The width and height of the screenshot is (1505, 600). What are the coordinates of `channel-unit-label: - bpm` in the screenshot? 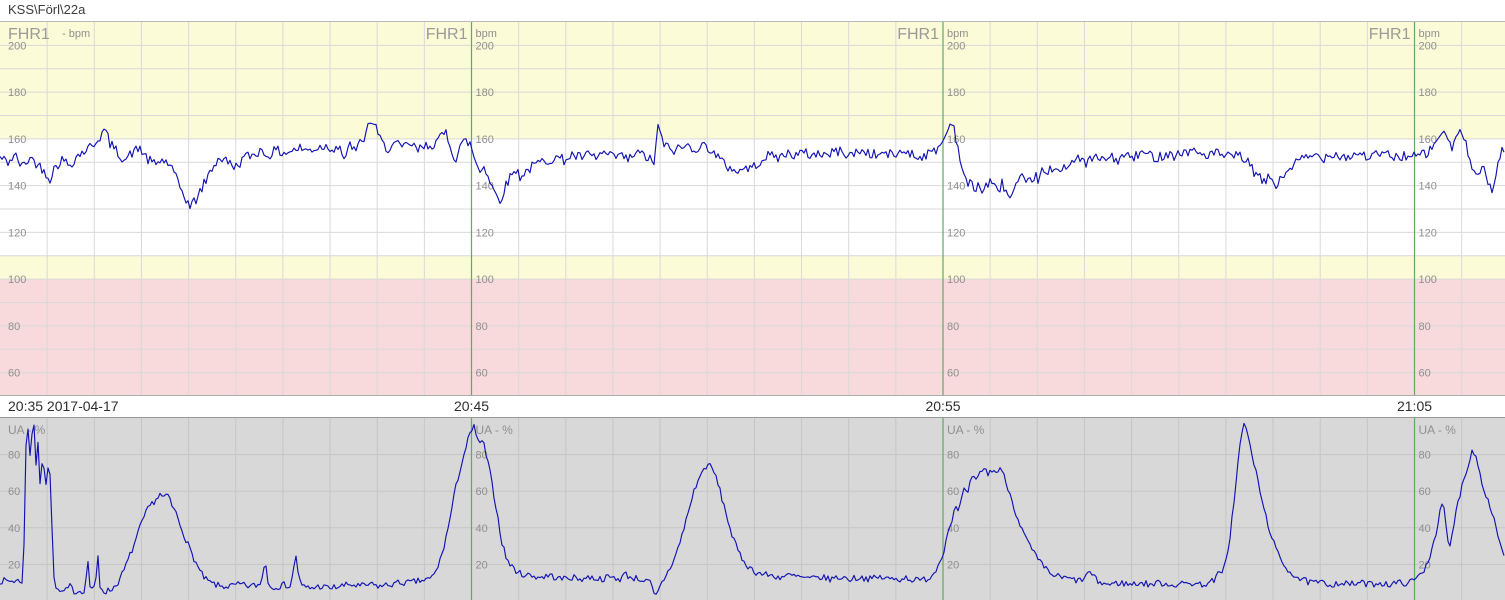 It's located at (76, 34).